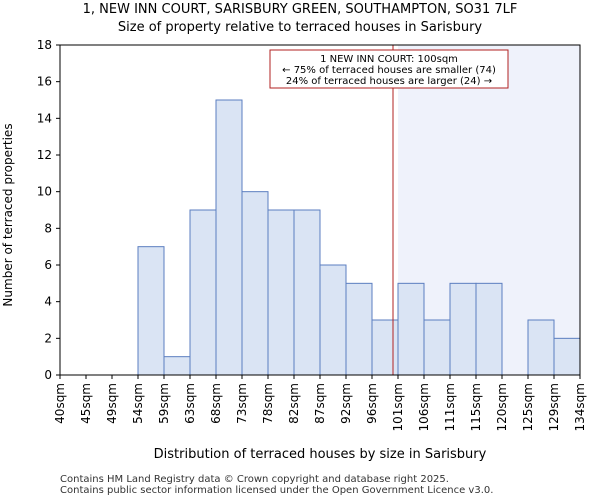 The height and width of the screenshot is (500, 600). I want to click on x-tick-label: 63sqm, so click(190, 403).